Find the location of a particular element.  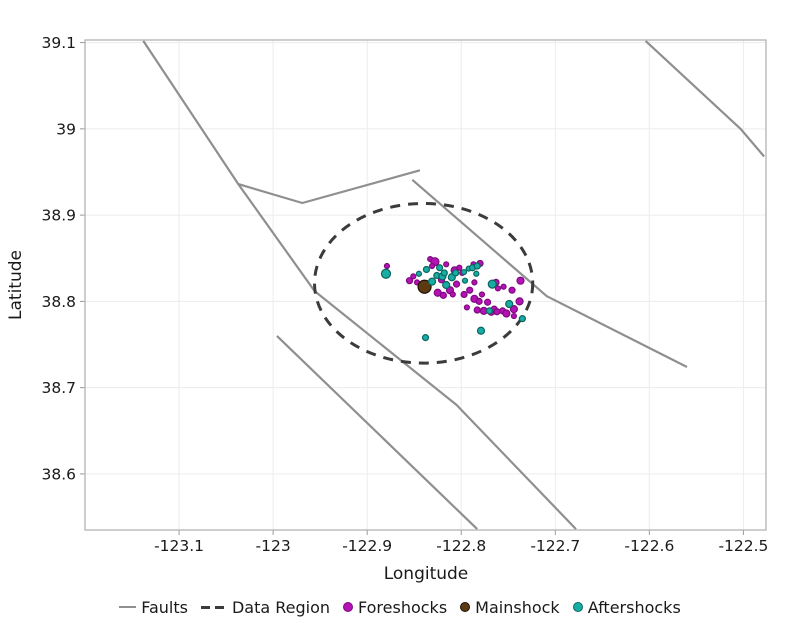

mainshock-point is located at coordinates (424, 286).